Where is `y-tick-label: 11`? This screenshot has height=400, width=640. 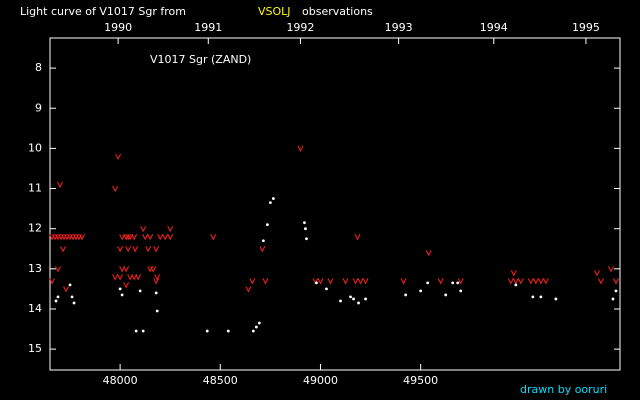
y-tick-label: 11 is located at coordinates (35, 188).